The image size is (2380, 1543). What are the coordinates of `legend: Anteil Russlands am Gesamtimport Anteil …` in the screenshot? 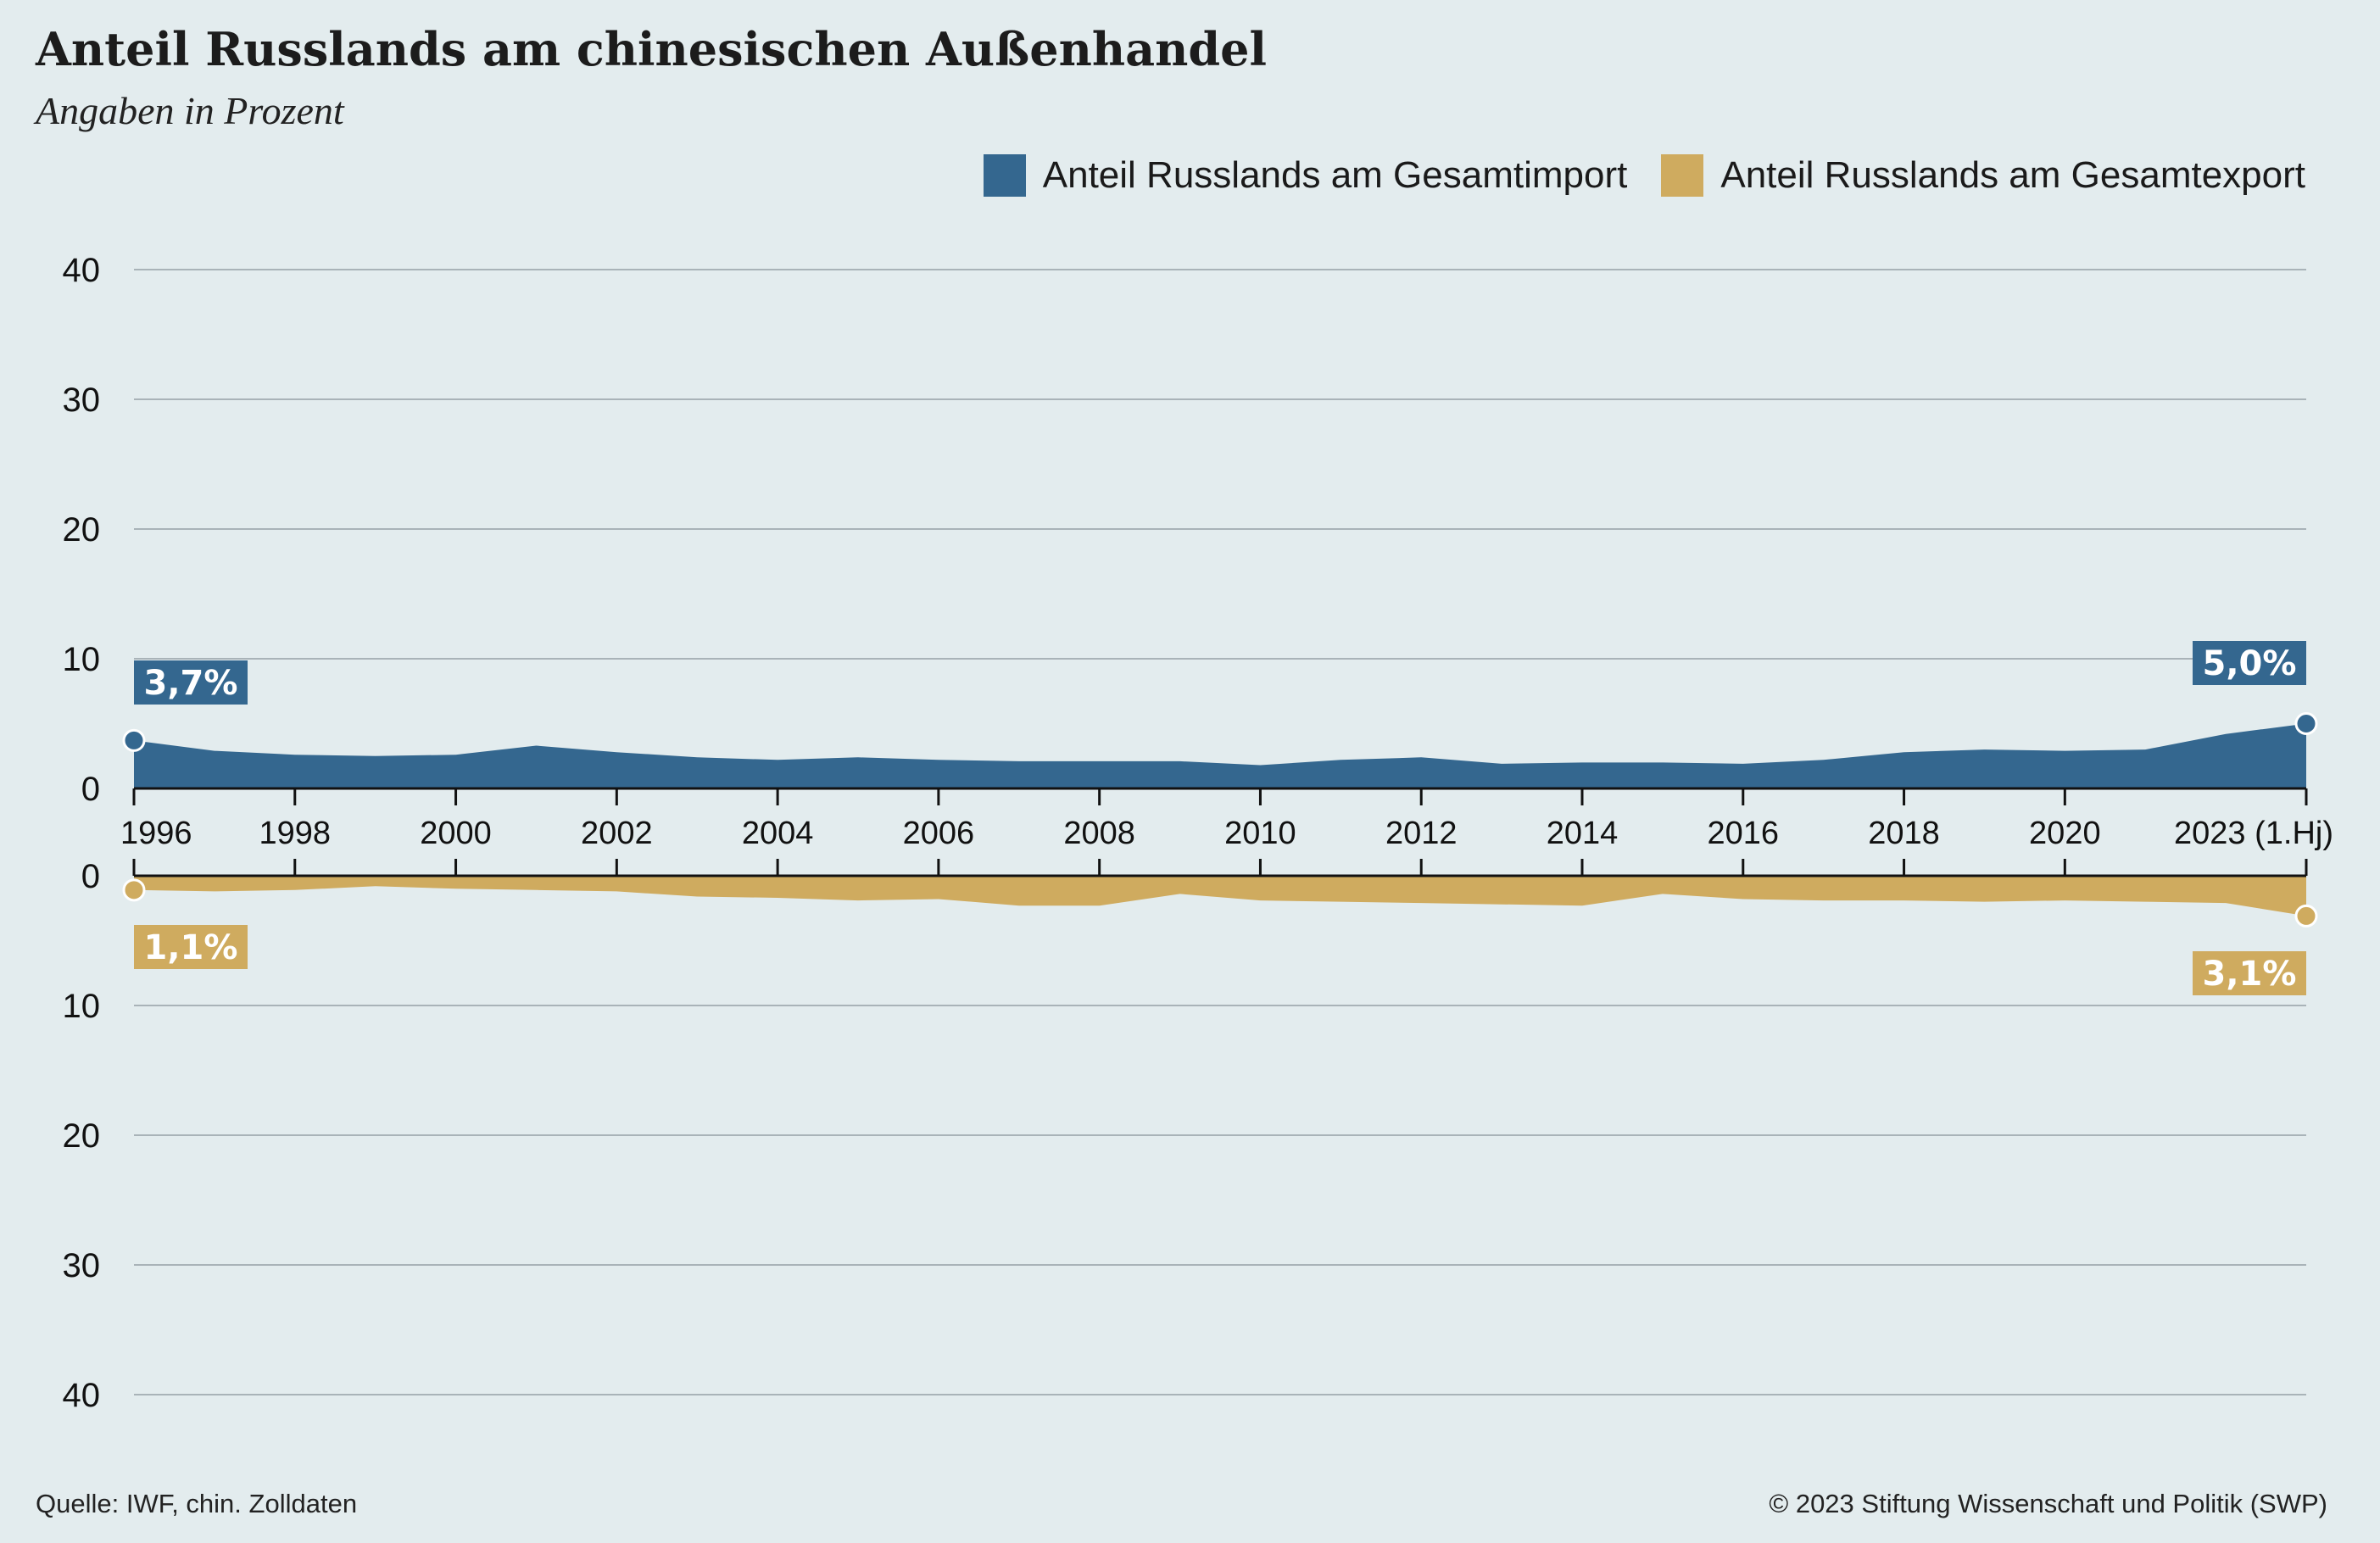 It's located at (1644, 175).